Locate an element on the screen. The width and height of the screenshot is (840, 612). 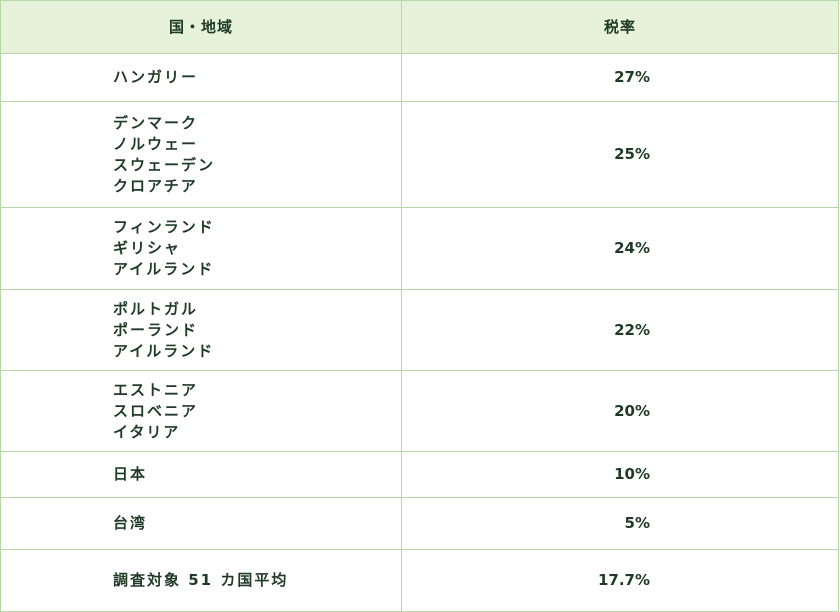
table-row-average: 調査対象 51 カ国平均 17.7% is located at coordinates (419, 580).